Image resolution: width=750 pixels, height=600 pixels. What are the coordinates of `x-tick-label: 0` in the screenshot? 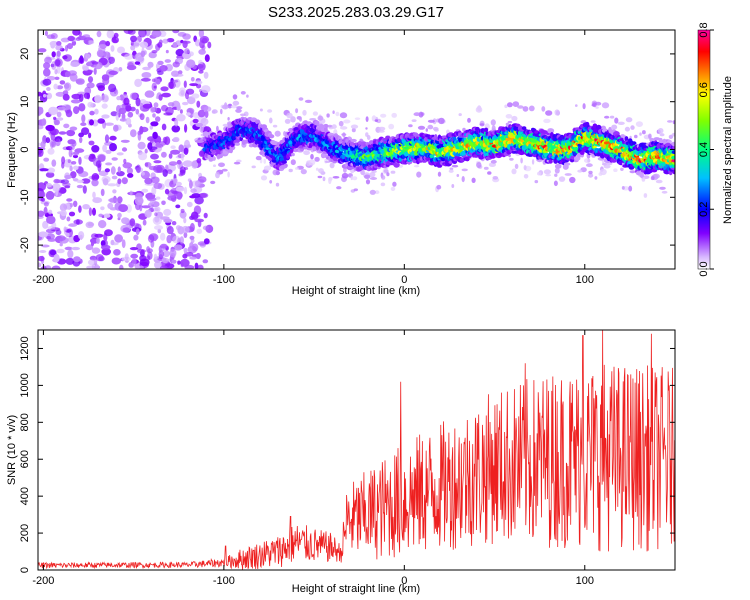 It's located at (404, 280).